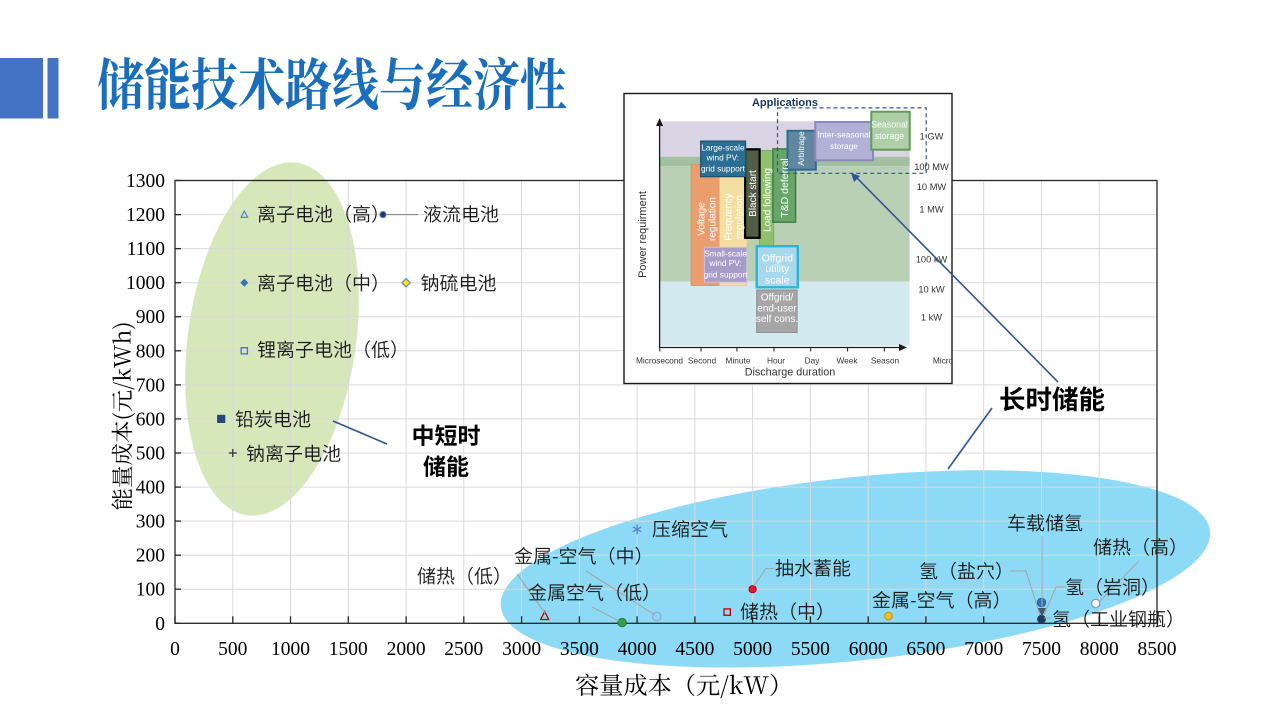 The width and height of the screenshot is (1280, 720). What do you see at coordinates (145, 181) in the screenshot?
I see `svg-text: 1300` at bounding box center [145, 181].